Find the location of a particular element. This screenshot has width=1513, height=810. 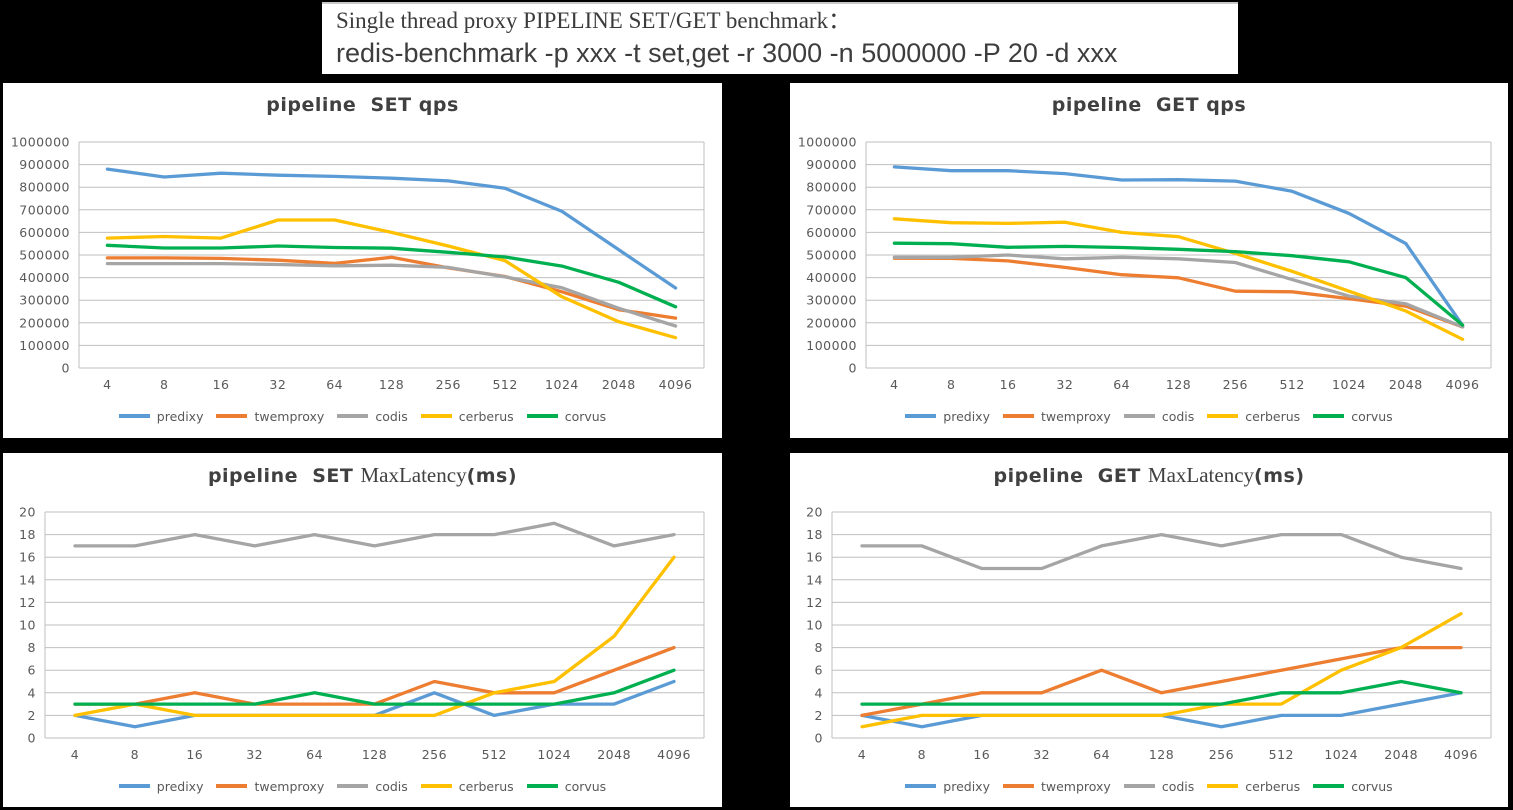

svg-text: 700000 is located at coordinates (831, 209).